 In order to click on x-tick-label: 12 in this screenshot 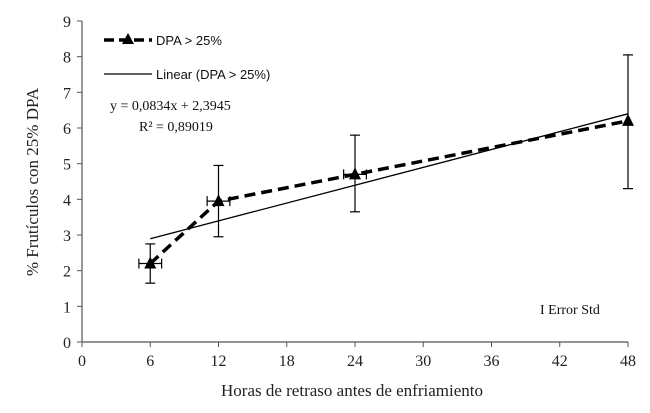, I will do `click(219, 361)`.